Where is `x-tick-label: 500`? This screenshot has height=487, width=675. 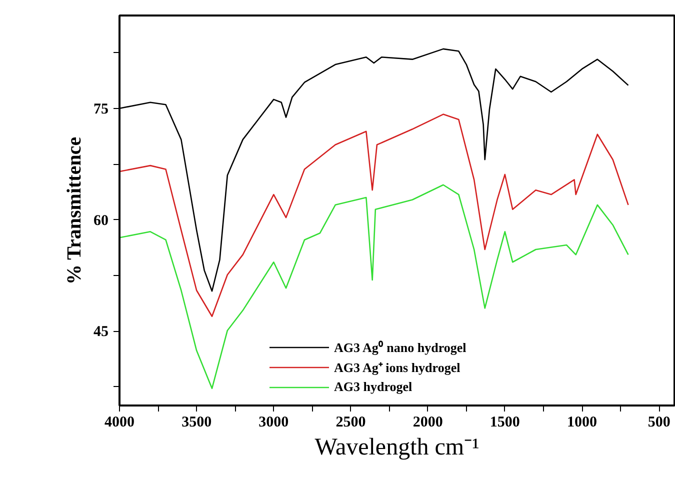 x-tick-label: 500 is located at coordinates (659, 422).